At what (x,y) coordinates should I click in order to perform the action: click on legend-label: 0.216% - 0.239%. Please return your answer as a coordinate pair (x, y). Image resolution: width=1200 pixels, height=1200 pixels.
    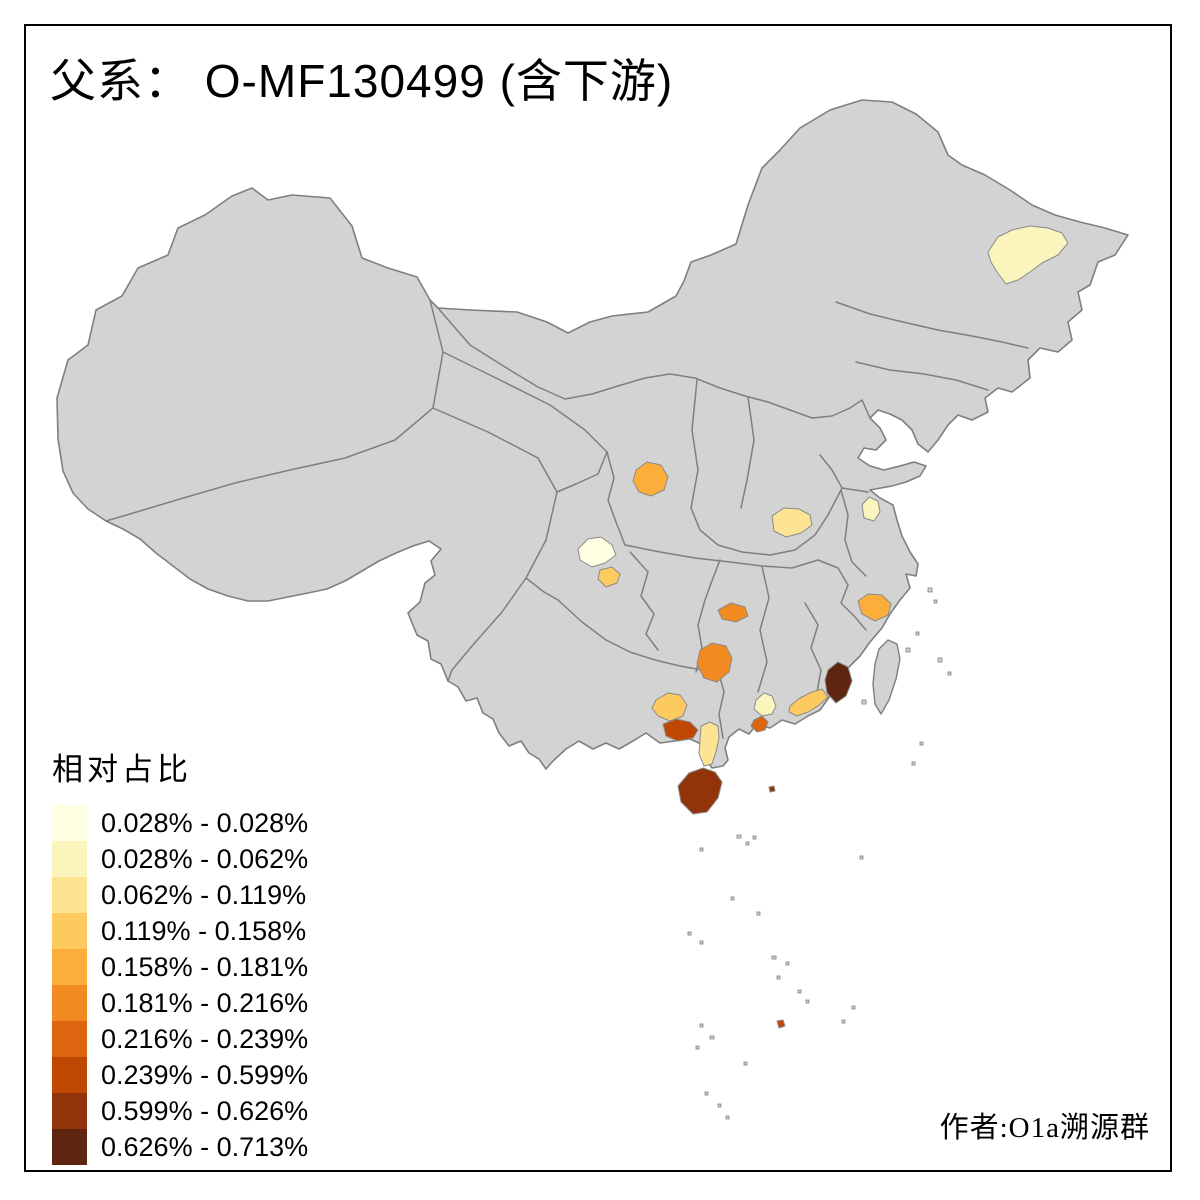
    Looking at the image, I should click on (205, 1038).